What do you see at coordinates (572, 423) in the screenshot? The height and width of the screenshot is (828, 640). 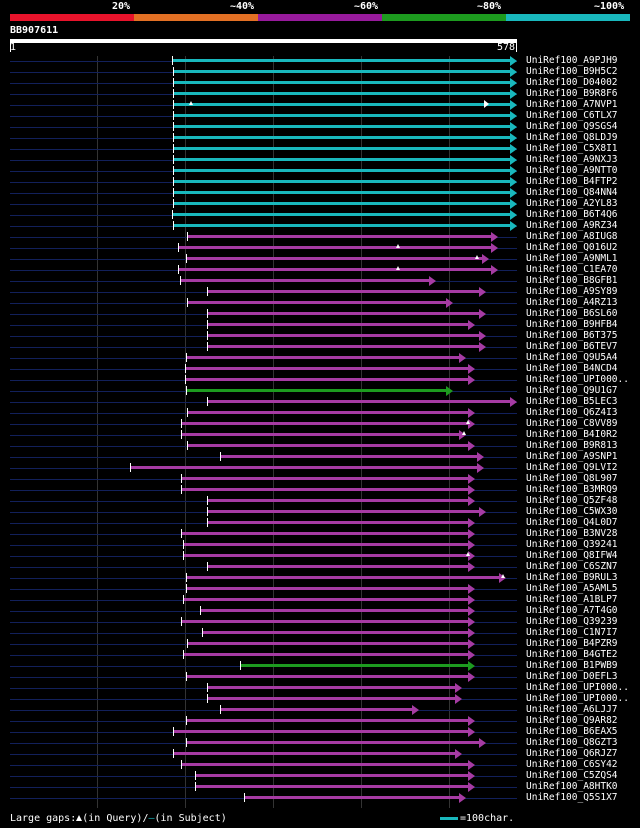 I see `hit-label: UniRef100_C8VV89` at bounding box center [572, 423].